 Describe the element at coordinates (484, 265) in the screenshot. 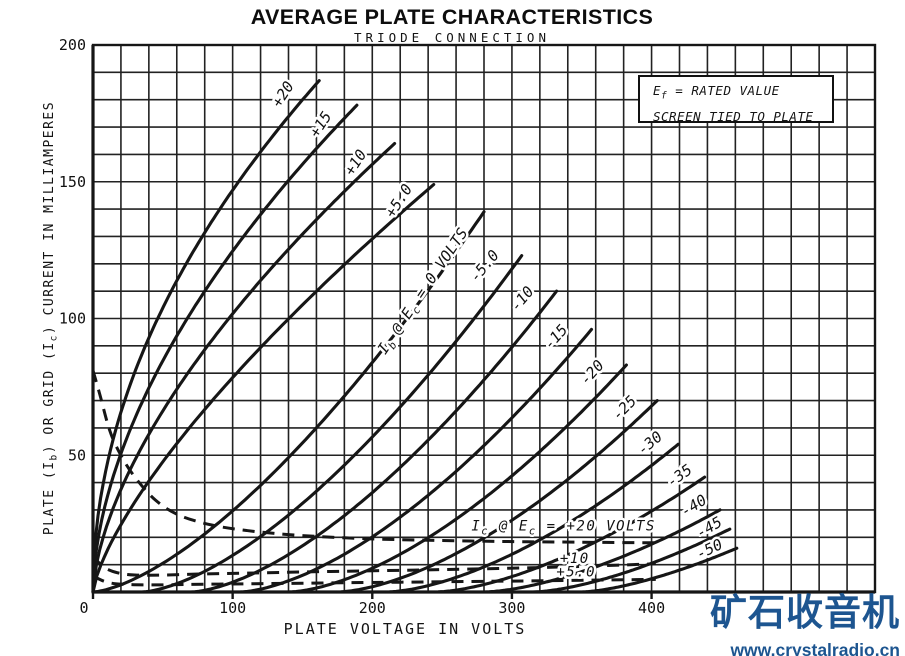

I see `curve-label-ec--5.0: -5.0` at that location.